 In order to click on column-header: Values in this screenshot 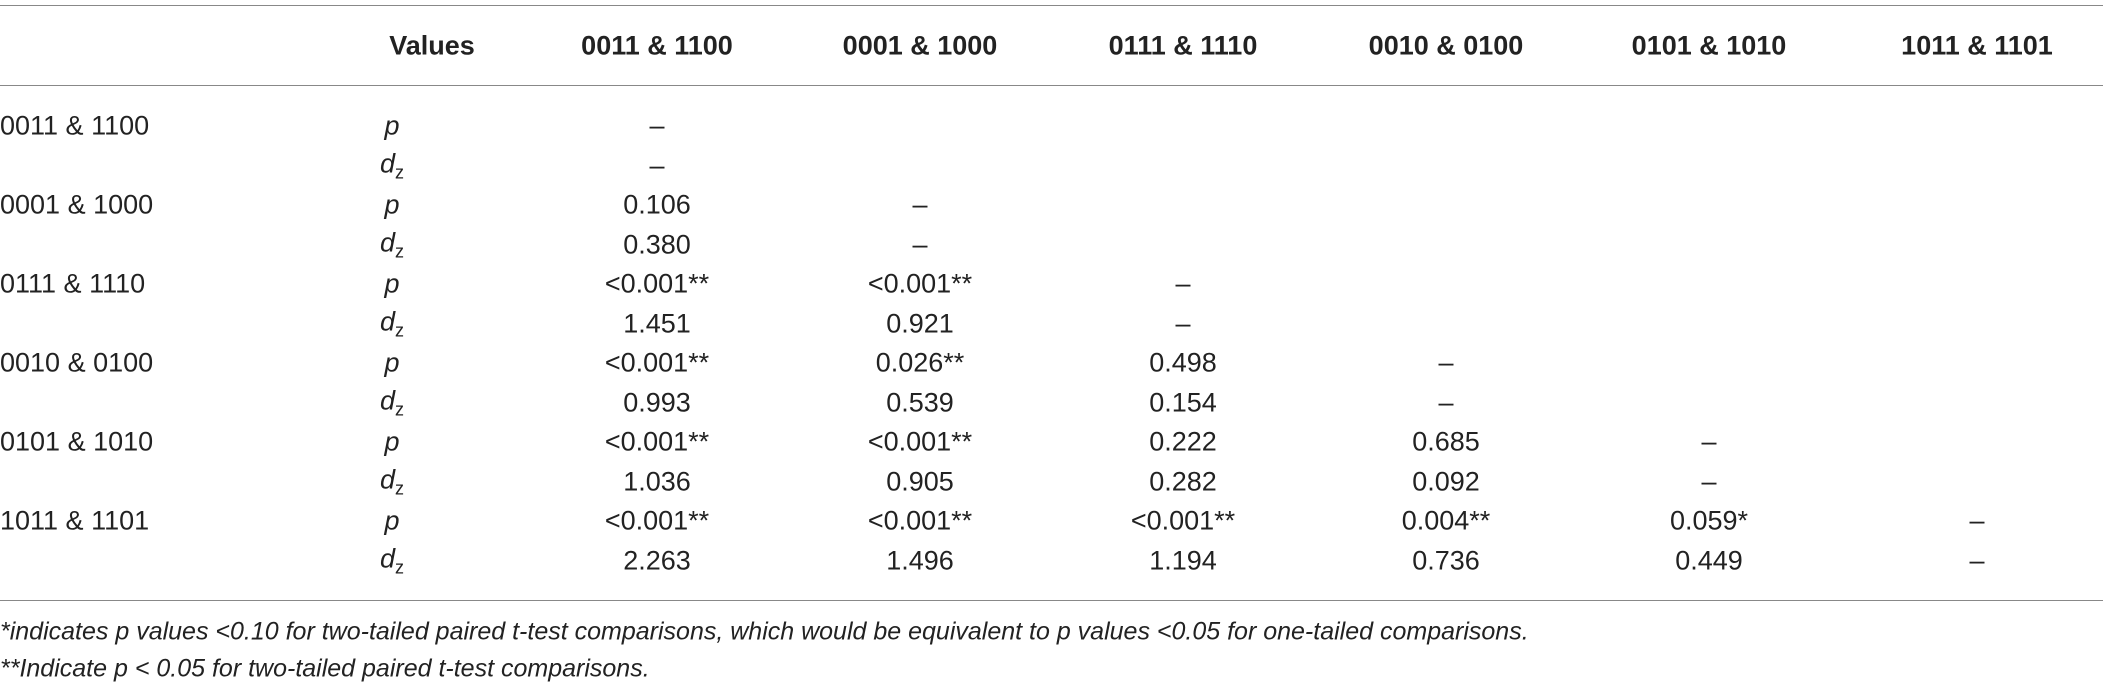, I will do `click(432, 45)`.